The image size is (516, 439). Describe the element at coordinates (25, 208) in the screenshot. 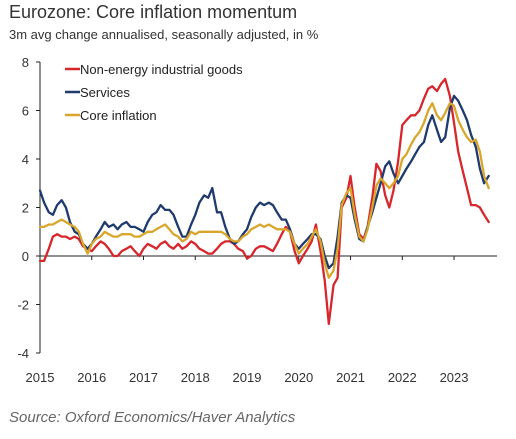

I see `y-tick-label: 2` at that location.